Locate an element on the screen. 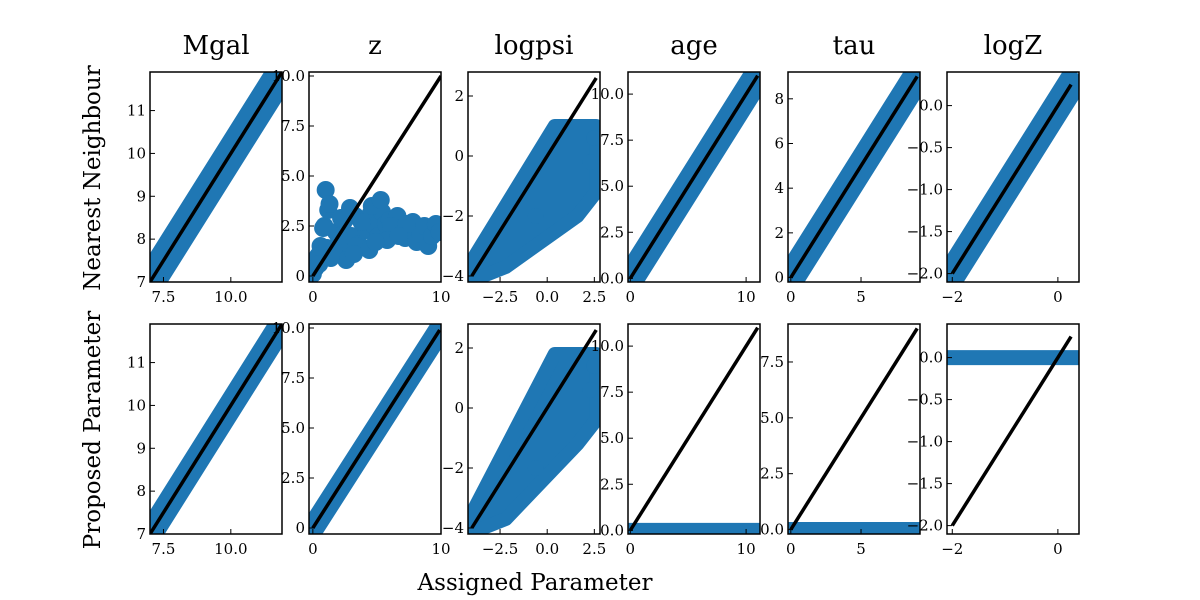  panel-proposed-age: 0 10 0.0 2.5 5.0 7.5 10.0 is located at coordinates (676, 440).